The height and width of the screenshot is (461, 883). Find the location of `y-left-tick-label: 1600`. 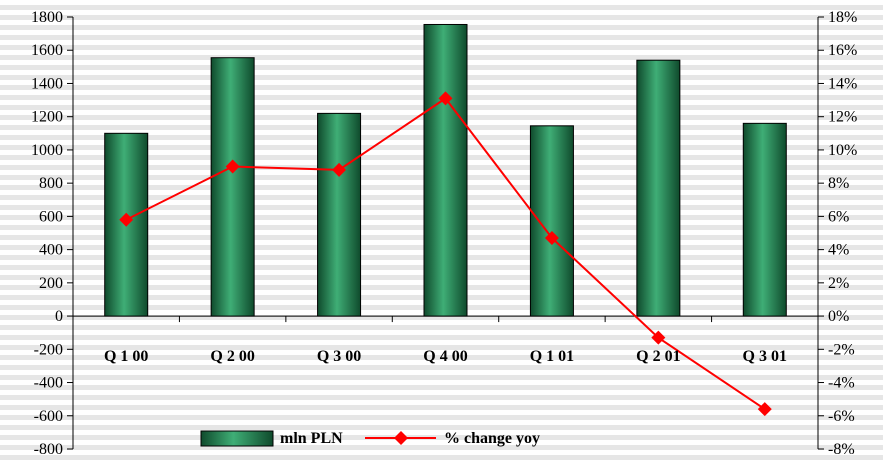

y-left-tick-label: 1600 is located at coordinates (47, 50).